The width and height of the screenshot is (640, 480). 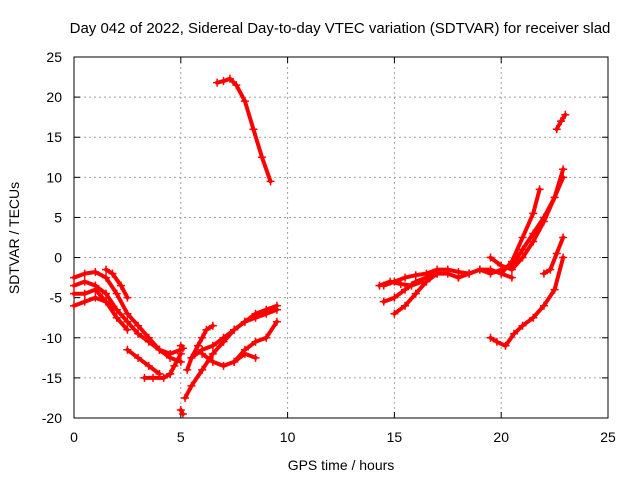 I want to click on y-tick-labels: -20 -15 -10 -5 0 5 10 15 20 25, so click(x=52, y=237).